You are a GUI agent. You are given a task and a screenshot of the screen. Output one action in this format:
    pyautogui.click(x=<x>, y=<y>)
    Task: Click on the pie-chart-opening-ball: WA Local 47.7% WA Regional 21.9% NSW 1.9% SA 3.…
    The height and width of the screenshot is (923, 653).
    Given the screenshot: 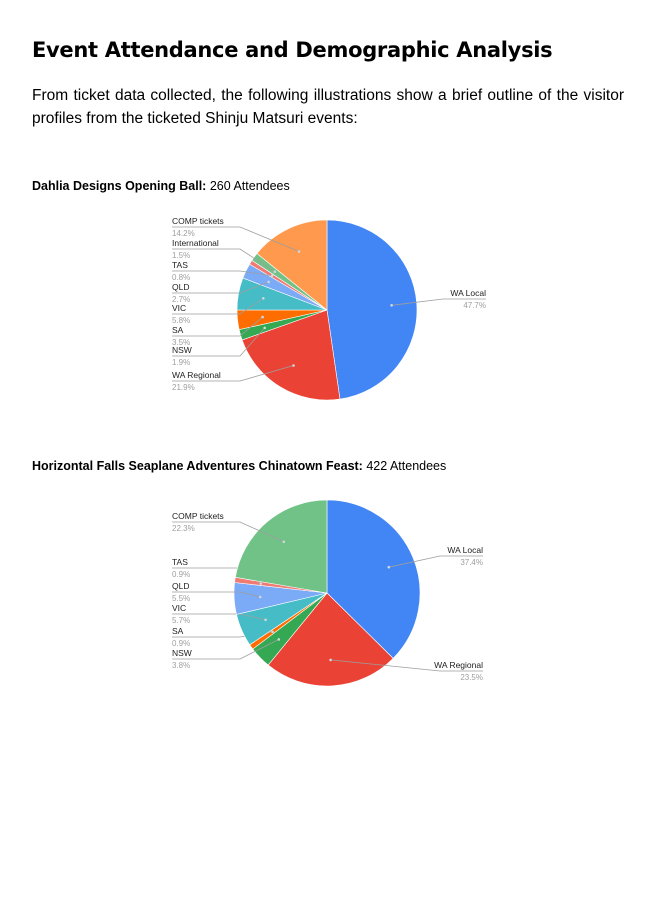 What is the action you would take?
    pyautogui.click(x=329, y=308)
    